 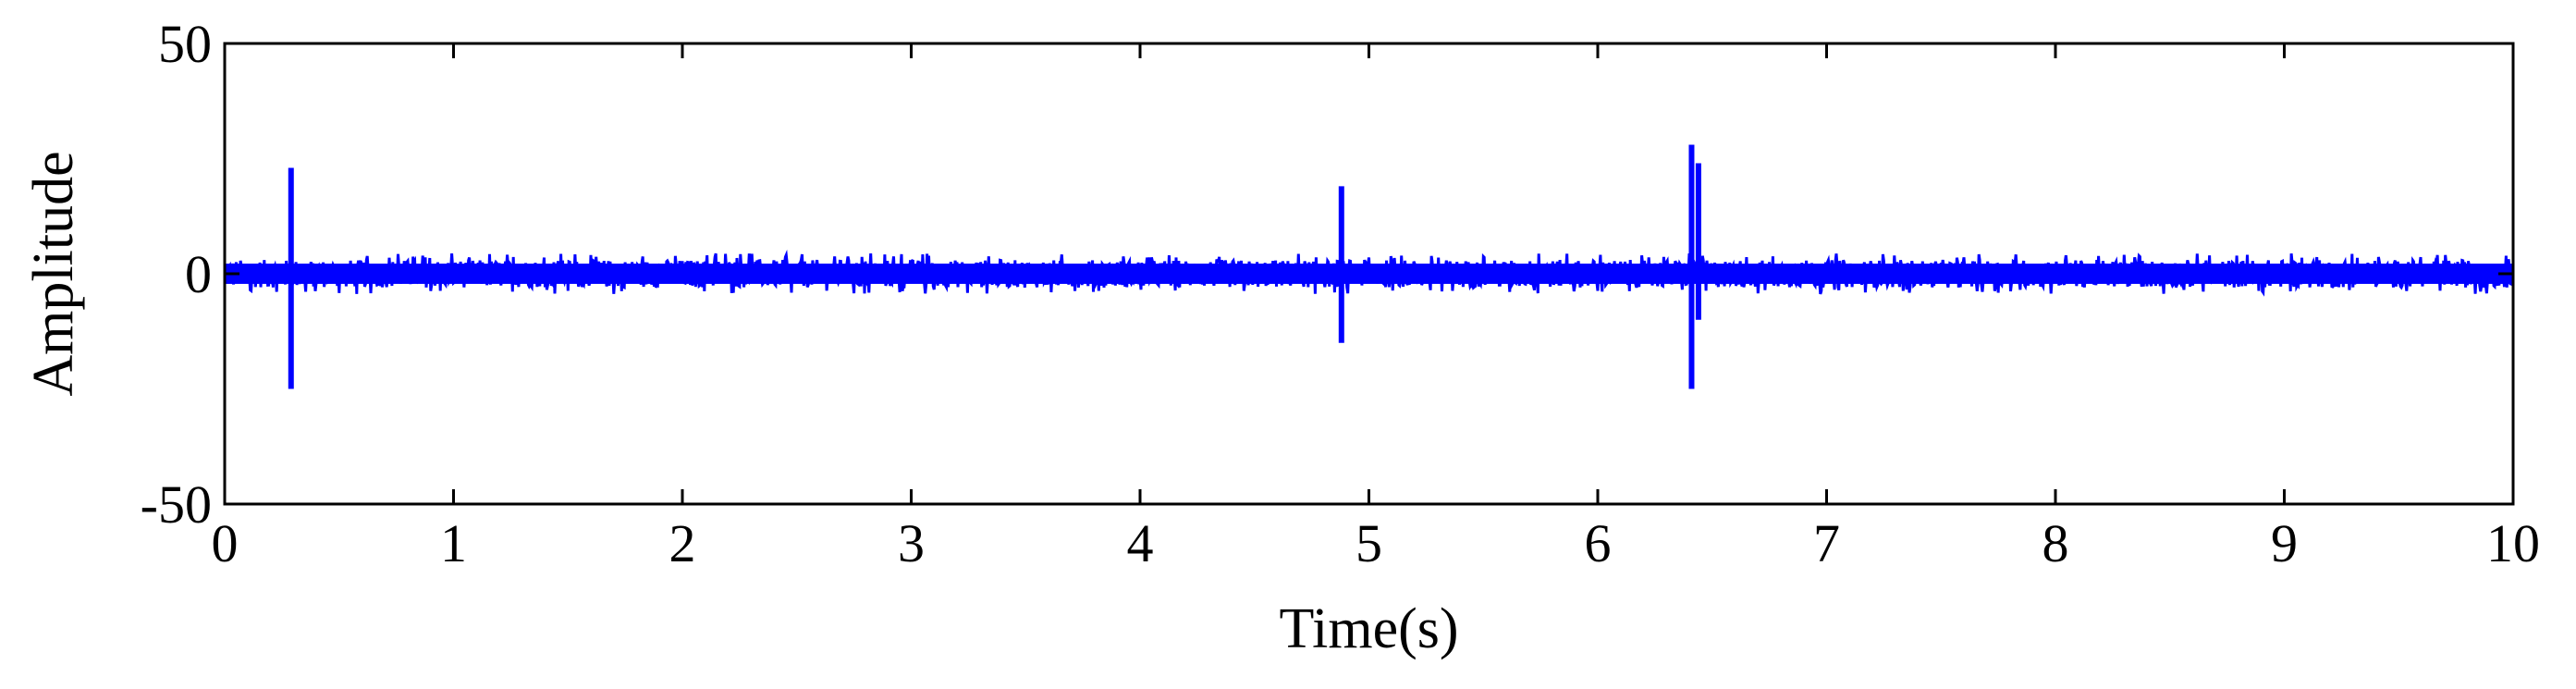 What do you see at coordinates (226, 543) in the screenshot?
I see `x-tick-label: 0` at bounding box center [226, 543].